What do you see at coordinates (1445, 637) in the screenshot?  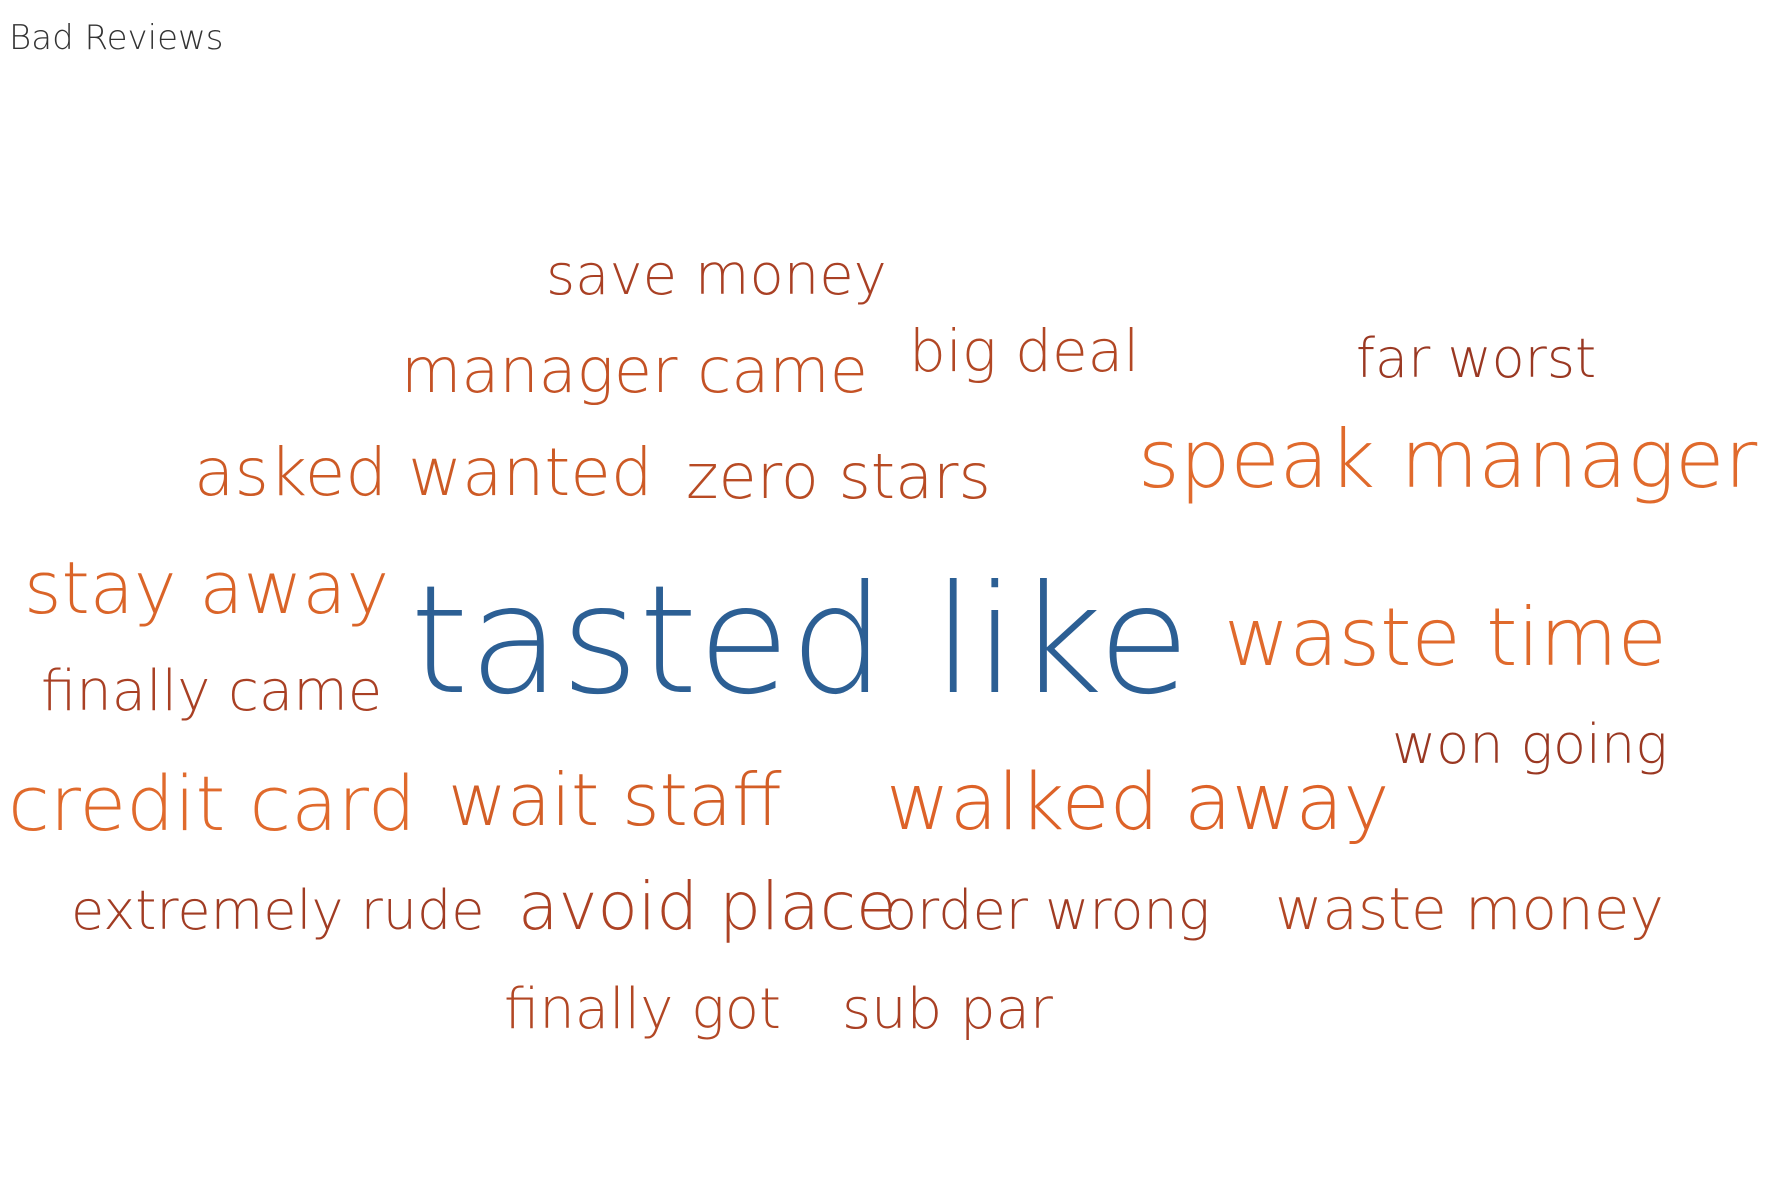 I see `word-waste-time: waste time` at bounding box center [1445, 637].